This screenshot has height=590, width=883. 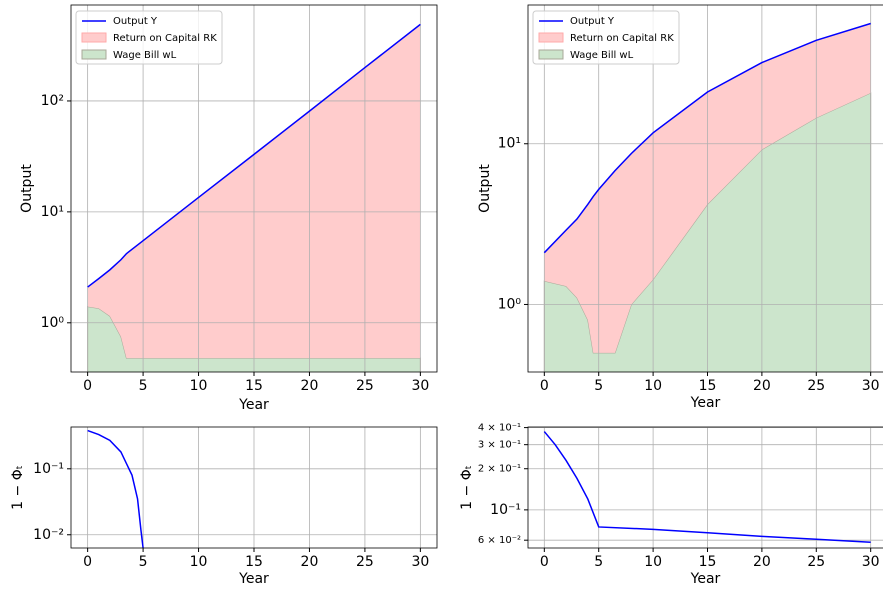 I want to click on y-tick-label: 10⁻², so click(x=48, y=535).